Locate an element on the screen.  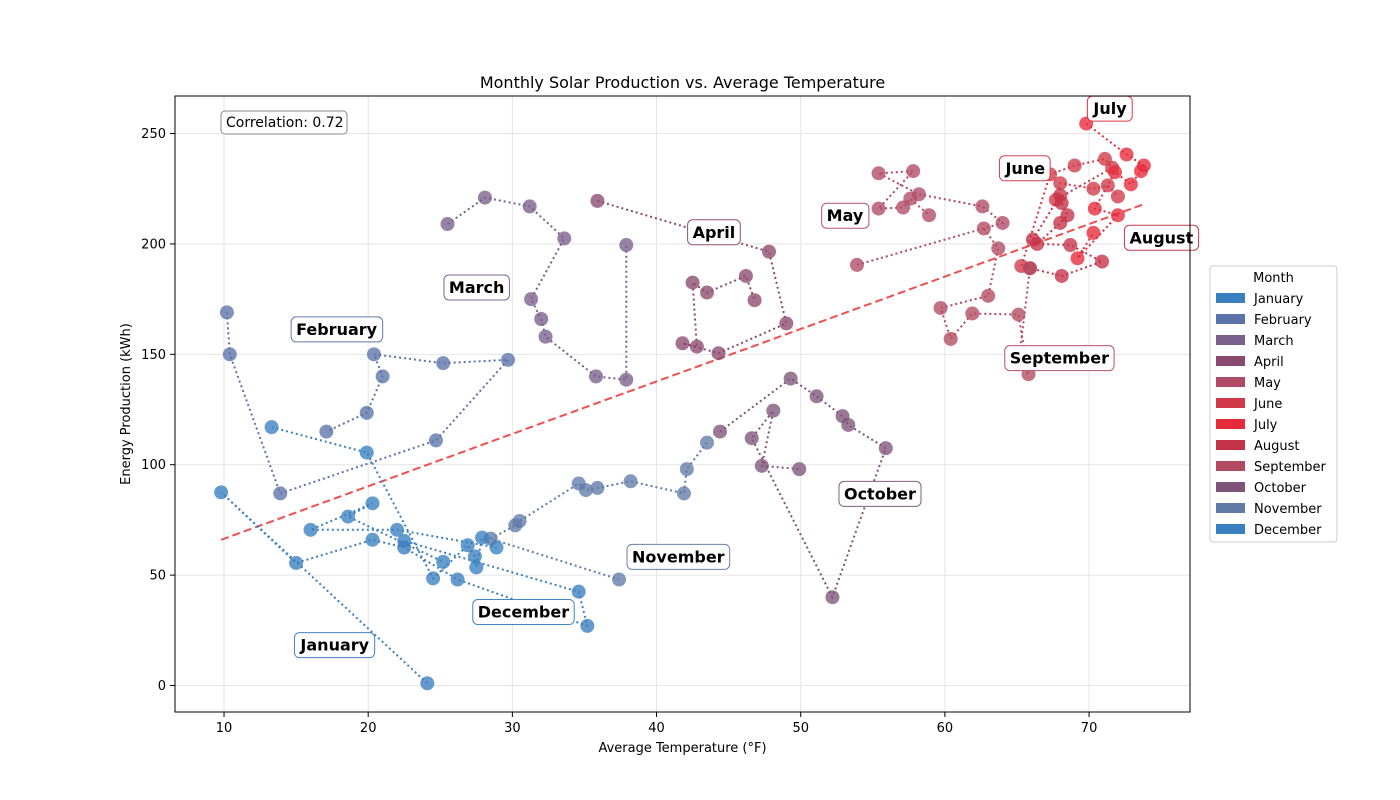
month-label-box: December is located at coordinates (523, 612).